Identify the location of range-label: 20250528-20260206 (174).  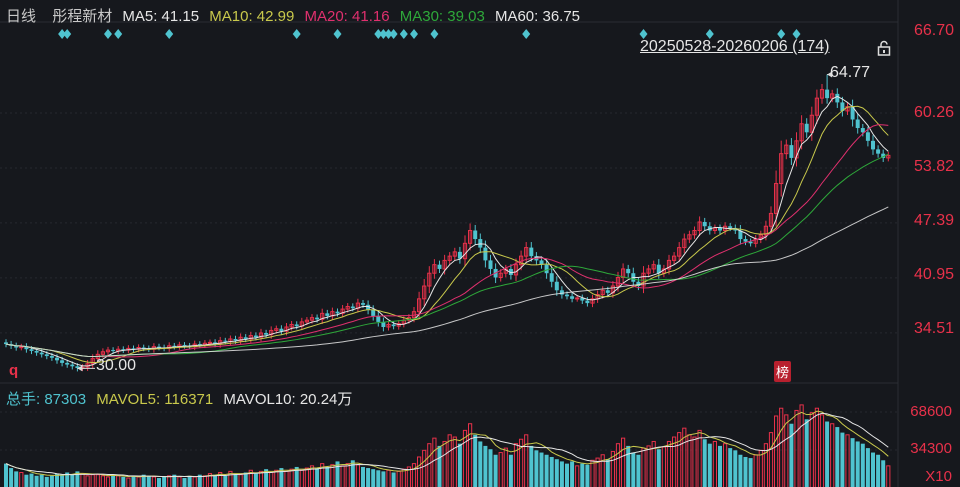
(735, 46).